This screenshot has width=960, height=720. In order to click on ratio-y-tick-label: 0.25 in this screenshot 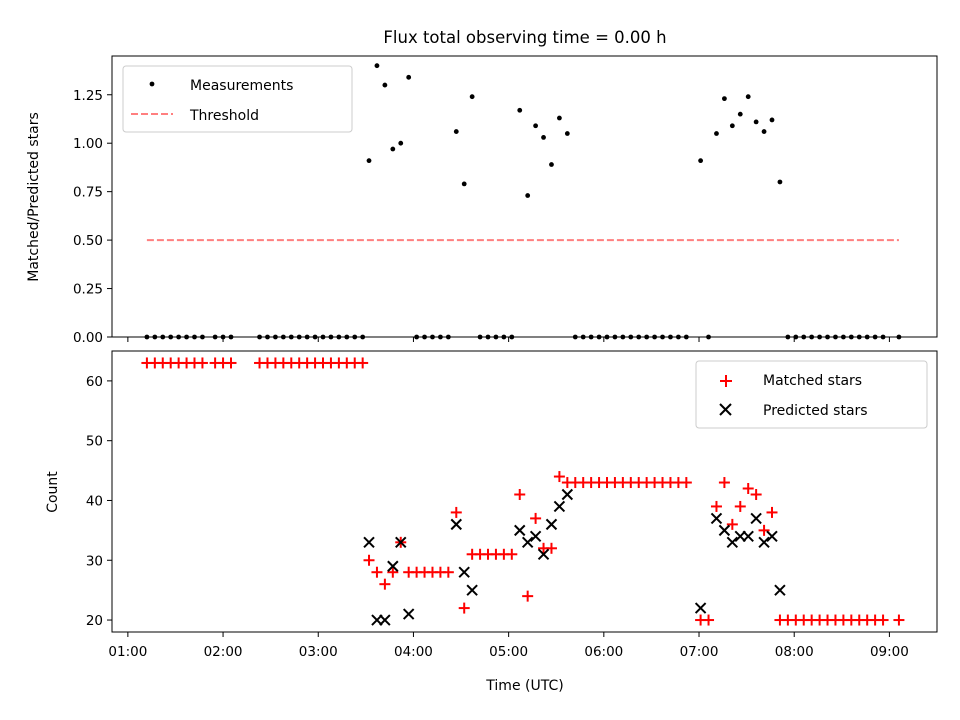, I will do `click(88, 290)`.